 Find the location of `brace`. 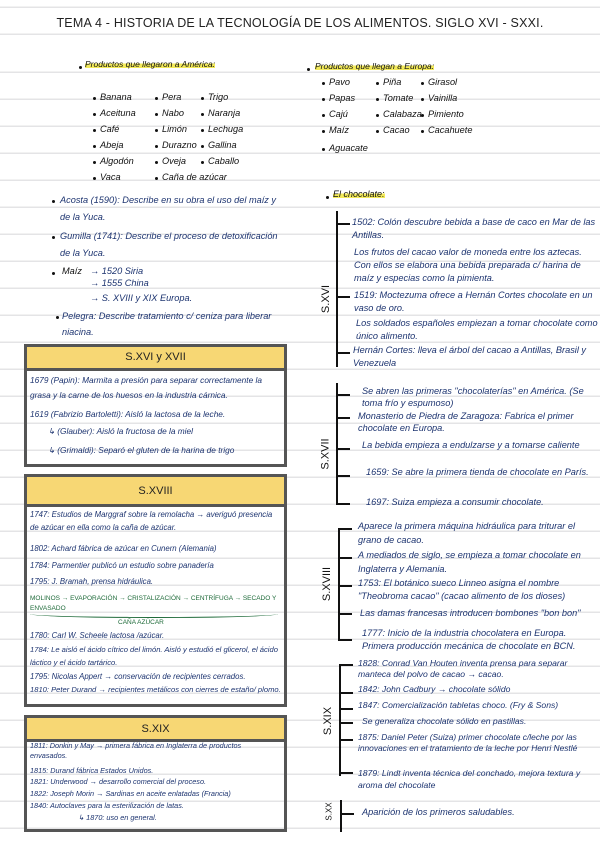

brace is located at coordinates (154, 614).